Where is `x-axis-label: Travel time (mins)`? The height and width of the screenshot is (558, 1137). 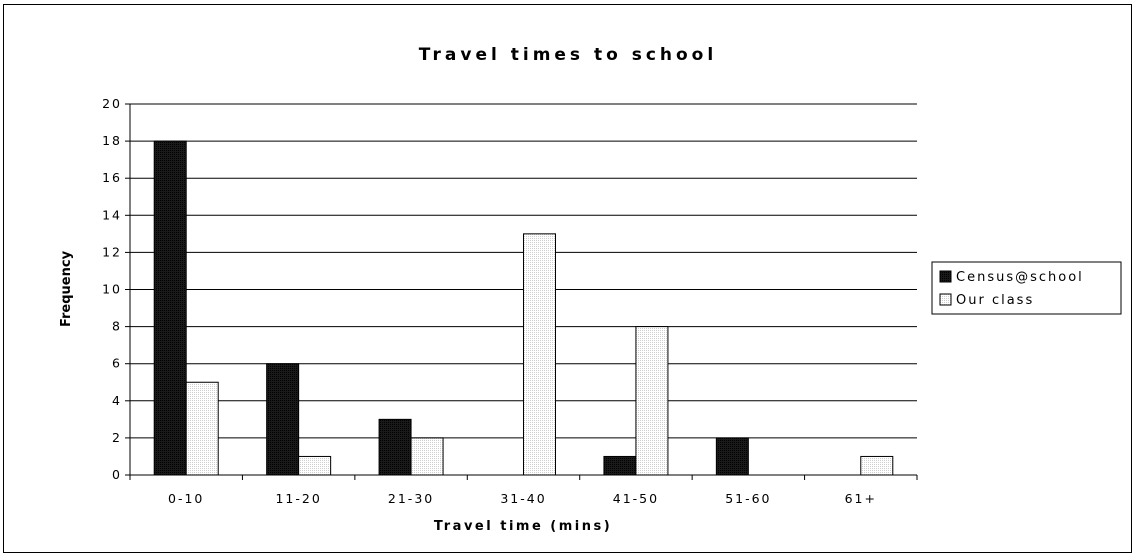
x-axis-label: Travel time (mins) is located at coordinates (523, 526).